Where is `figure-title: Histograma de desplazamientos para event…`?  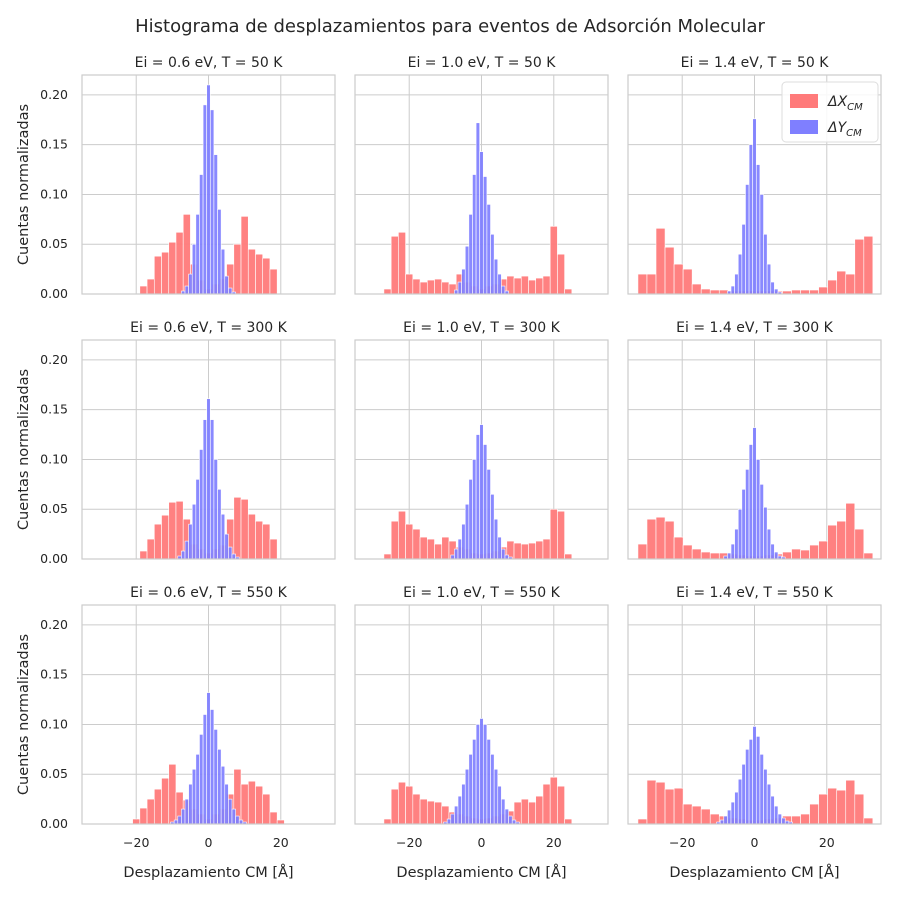 figure-title: Histograma de desplazamientos para event… is located at coordinates (450, 26).